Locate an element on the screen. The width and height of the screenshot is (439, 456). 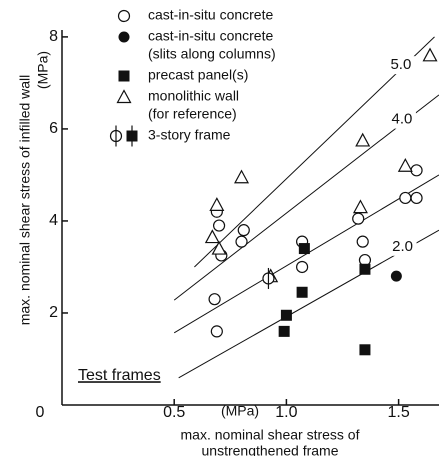
x-tick-label: 1.5 is located at coordinates (398, 412).